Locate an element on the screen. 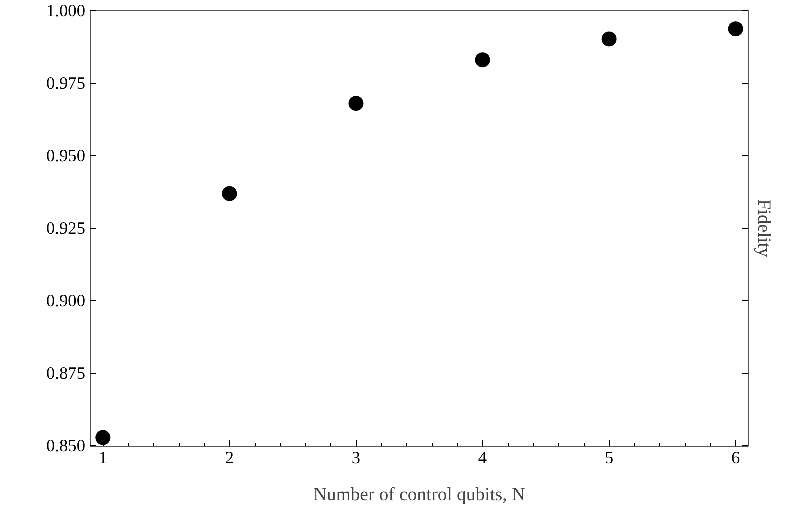  x-tick-label: 6 is located at coordinates (736, 458).